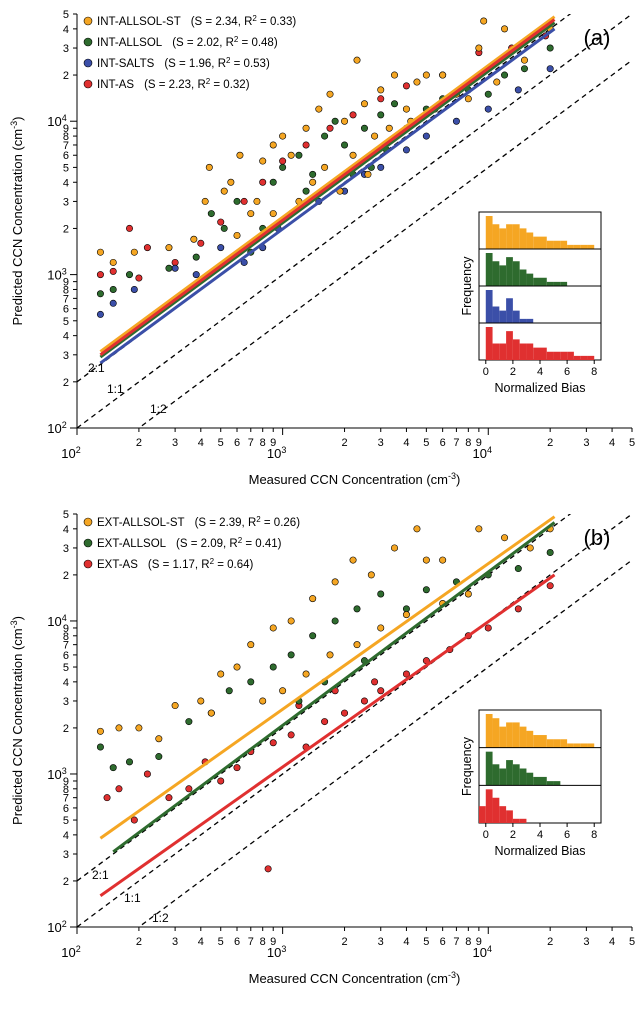  I want to click on x-minor-label: 2, so click(550, 443).